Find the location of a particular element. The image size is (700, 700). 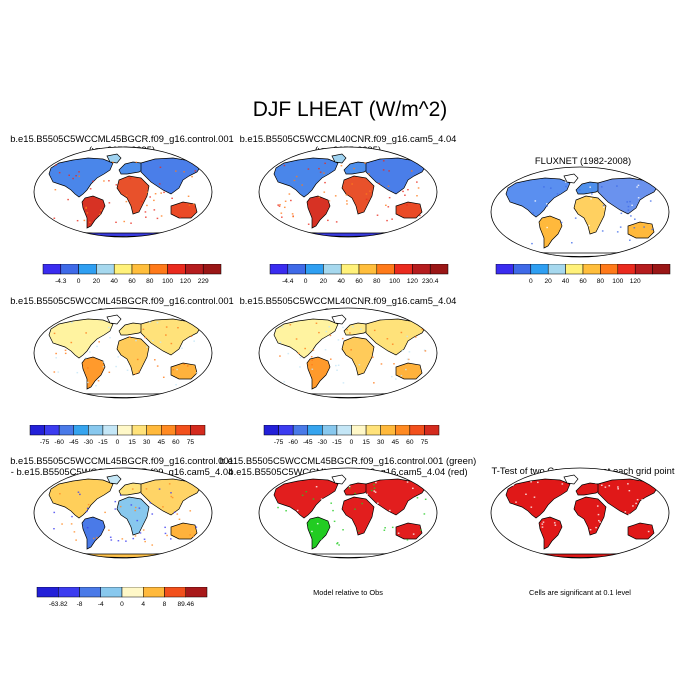

colorbar-3: 0 20 40 60 80 100 120 is located at coordinates (583, 274).